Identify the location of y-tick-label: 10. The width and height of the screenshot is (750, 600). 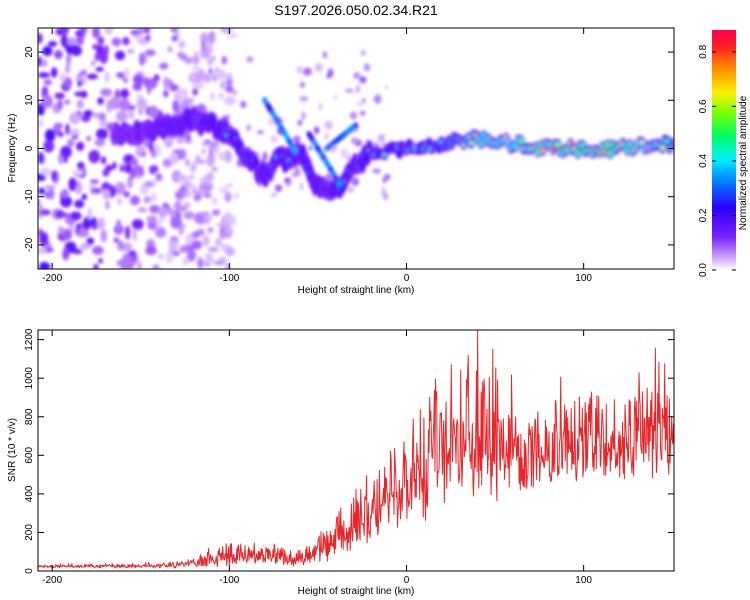
(29, 100).